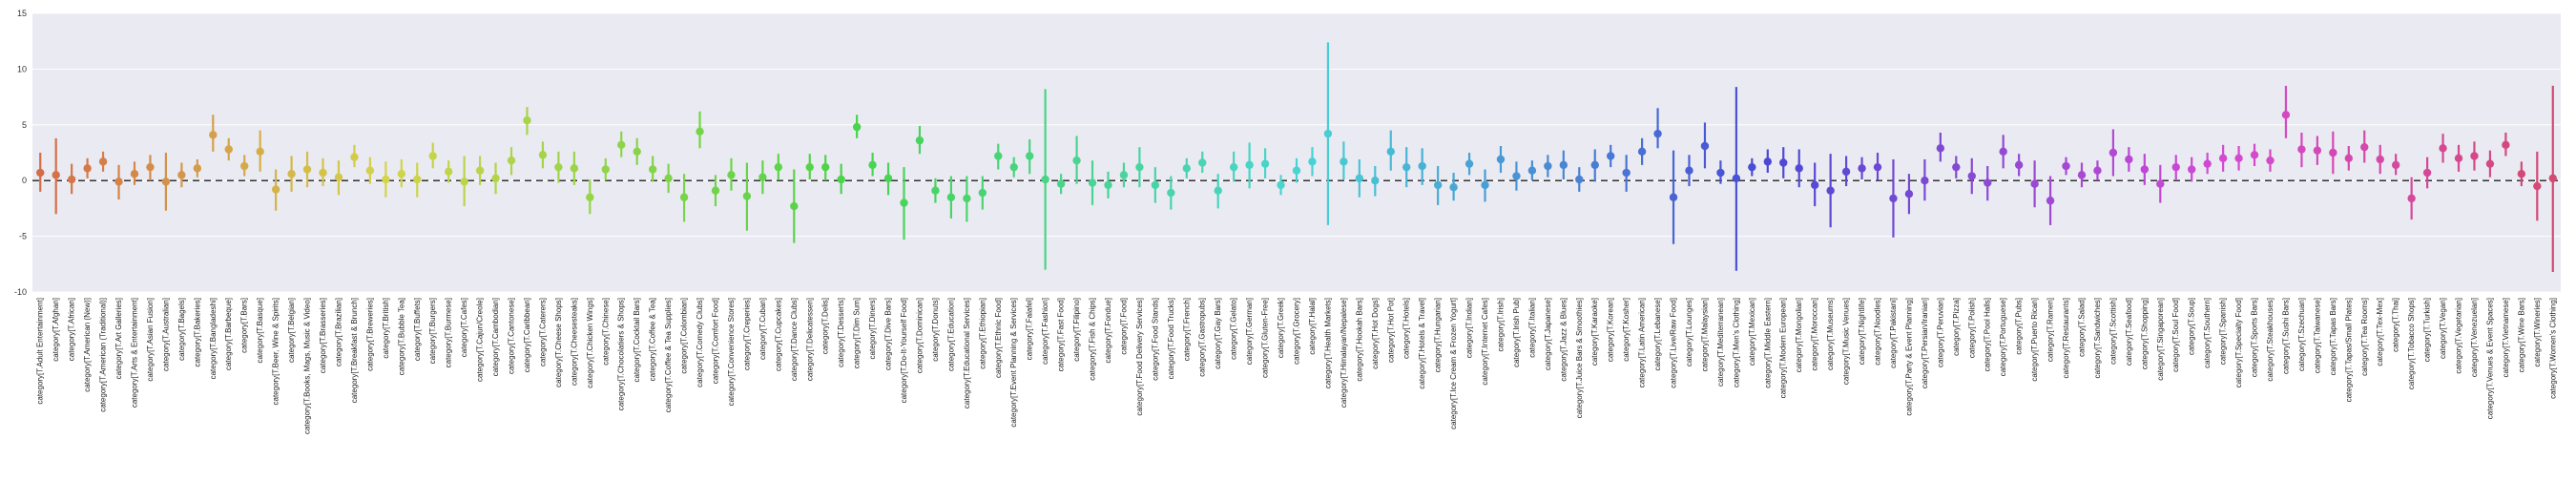 The width and height of the screenshot is (2576, 481). What do you see at coordinates (1594, 332) in the screenshot?
I see `x-tick-label: category[T.Karaoke]` at bounding box center [1594, 332].